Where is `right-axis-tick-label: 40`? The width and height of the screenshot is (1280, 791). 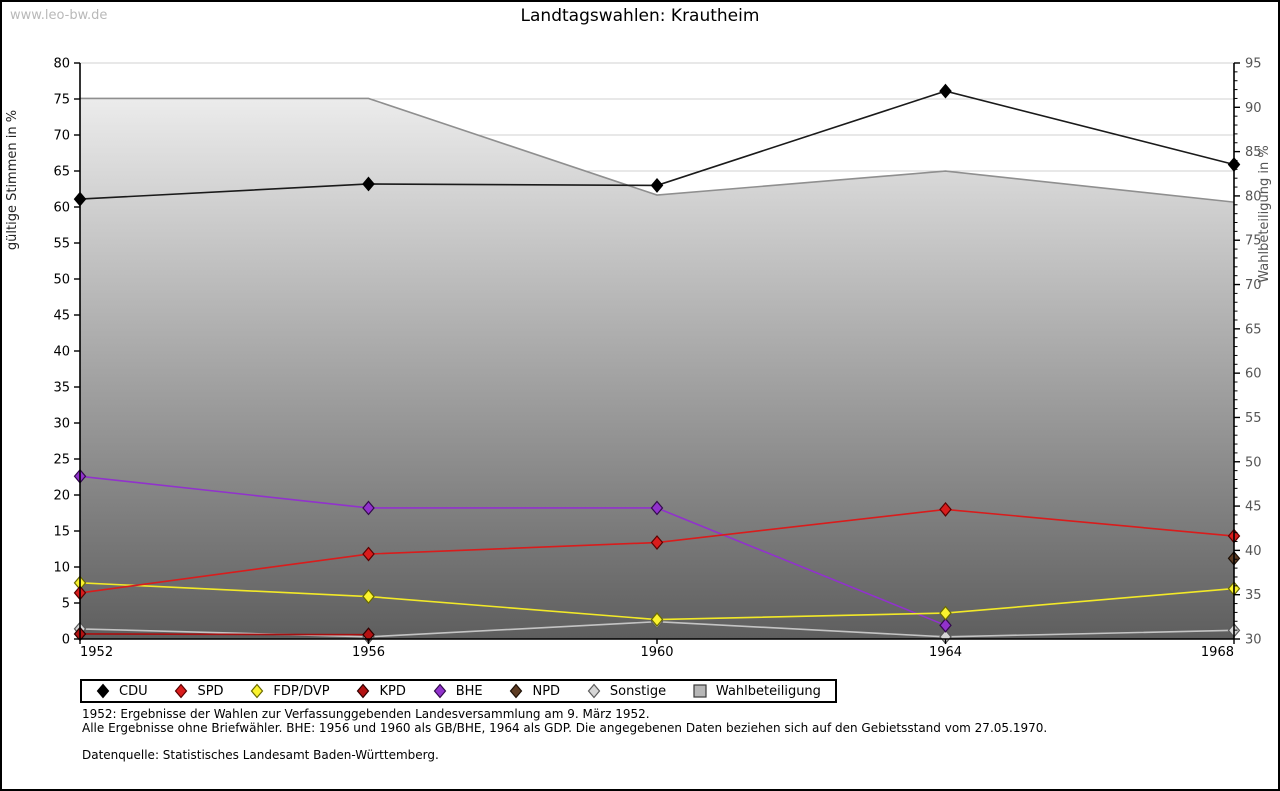 right-axis-tick-label: 40 is located at coordinates (1253, 551).